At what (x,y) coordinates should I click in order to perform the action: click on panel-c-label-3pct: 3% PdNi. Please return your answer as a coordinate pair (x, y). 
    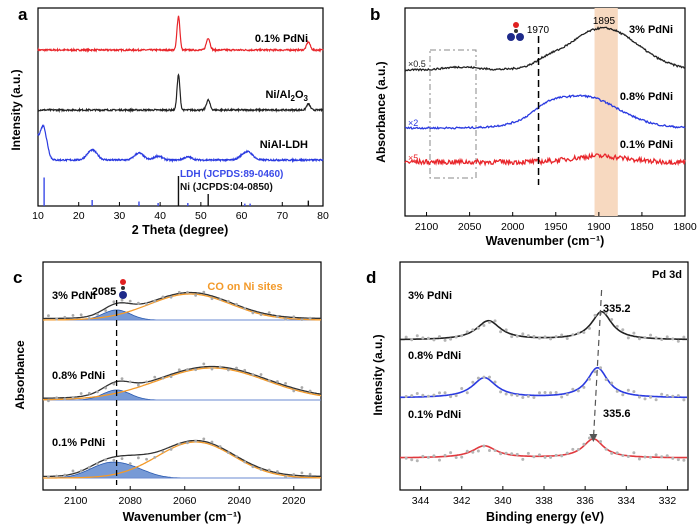
    Looking at the image, I should click on (74, 296).